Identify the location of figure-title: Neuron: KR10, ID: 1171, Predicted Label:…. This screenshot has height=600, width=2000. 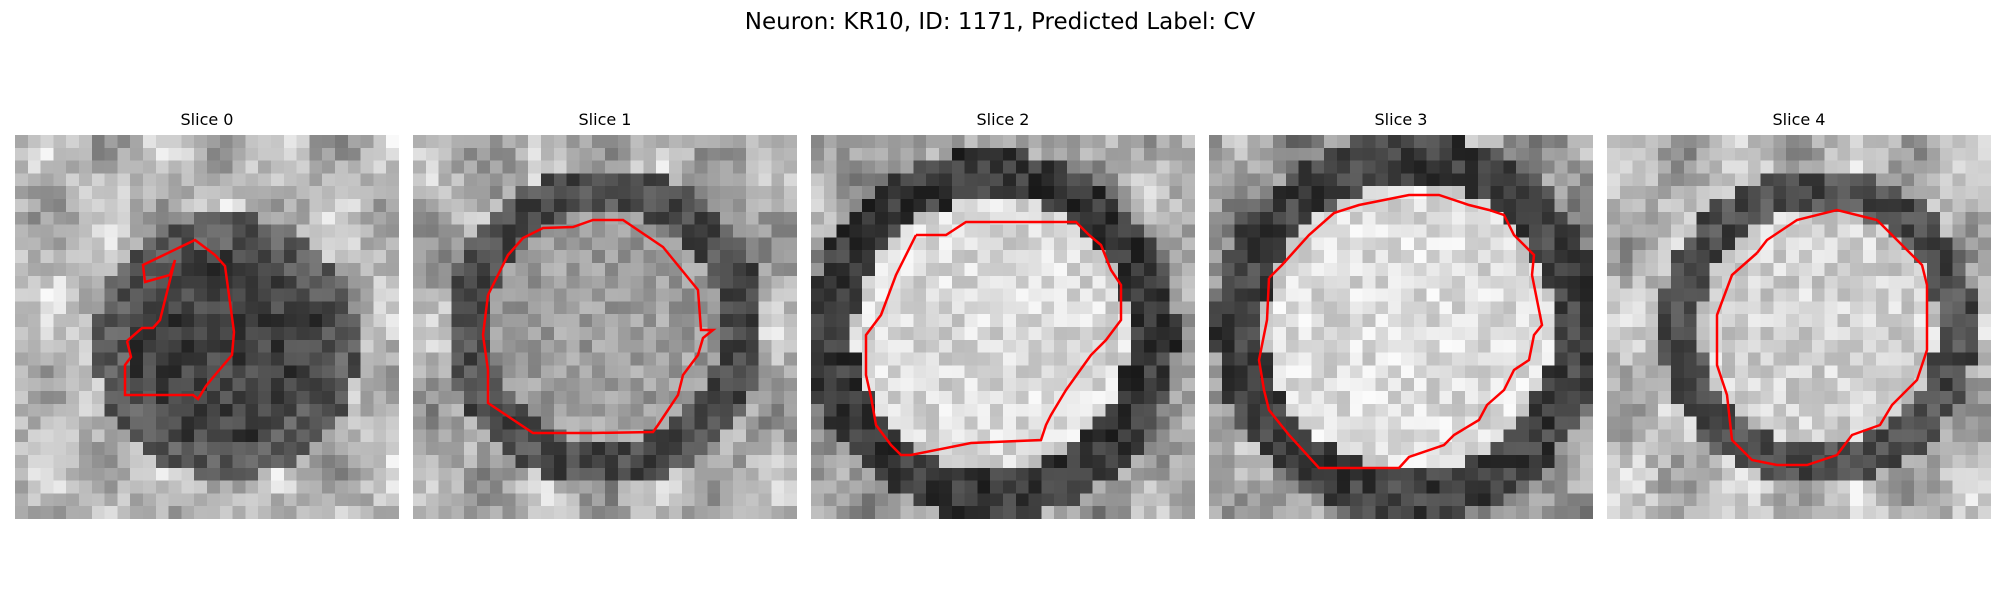
(1000, 22).